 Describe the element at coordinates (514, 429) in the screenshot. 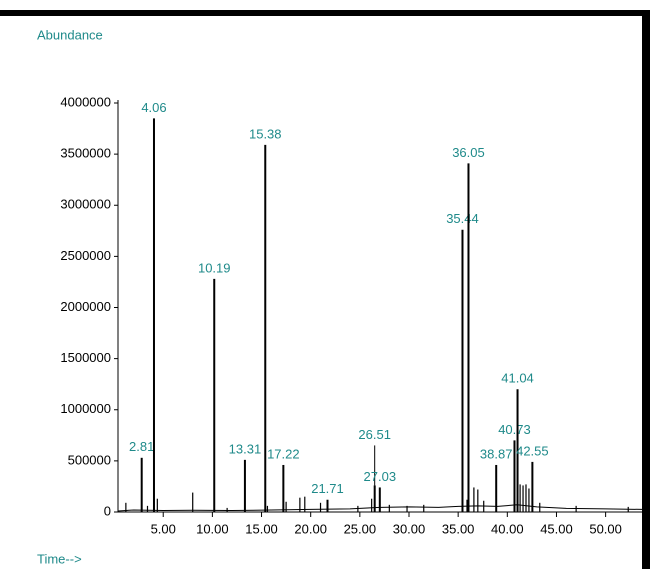

I see `peak-label: 40.73` at that location.